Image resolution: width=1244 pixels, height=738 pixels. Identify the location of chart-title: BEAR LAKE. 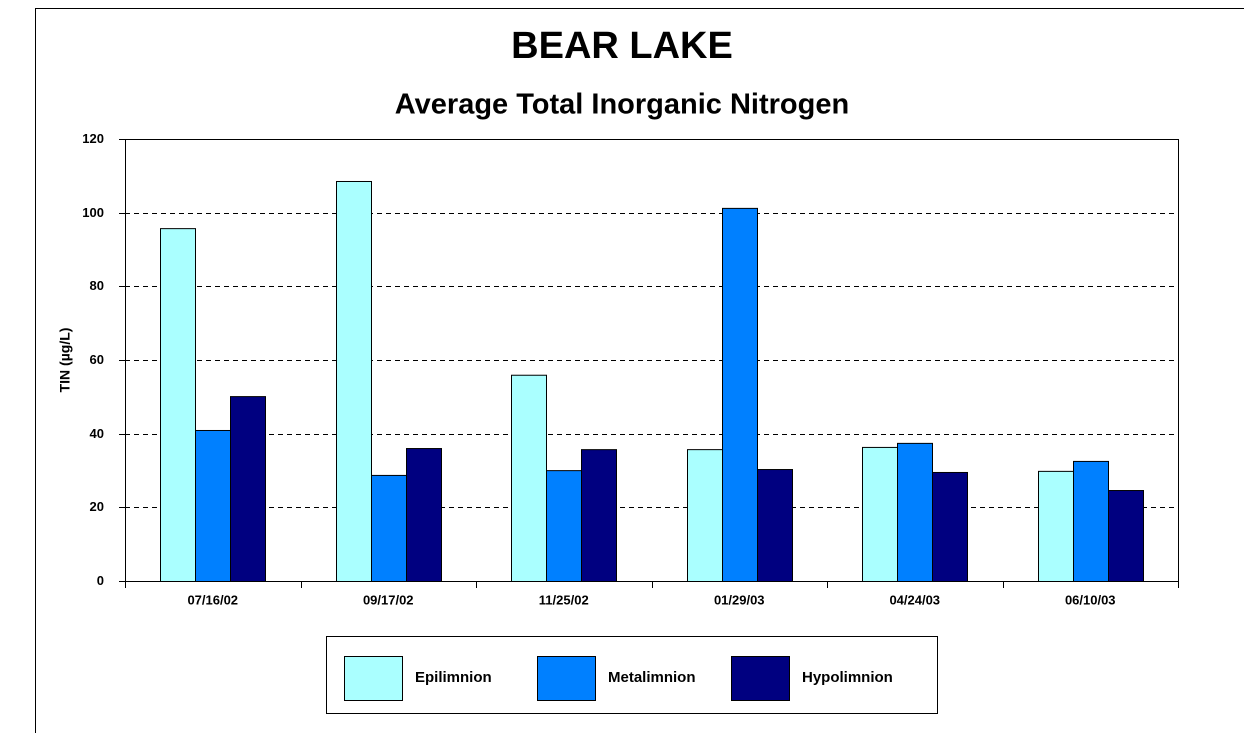
(622, 46).